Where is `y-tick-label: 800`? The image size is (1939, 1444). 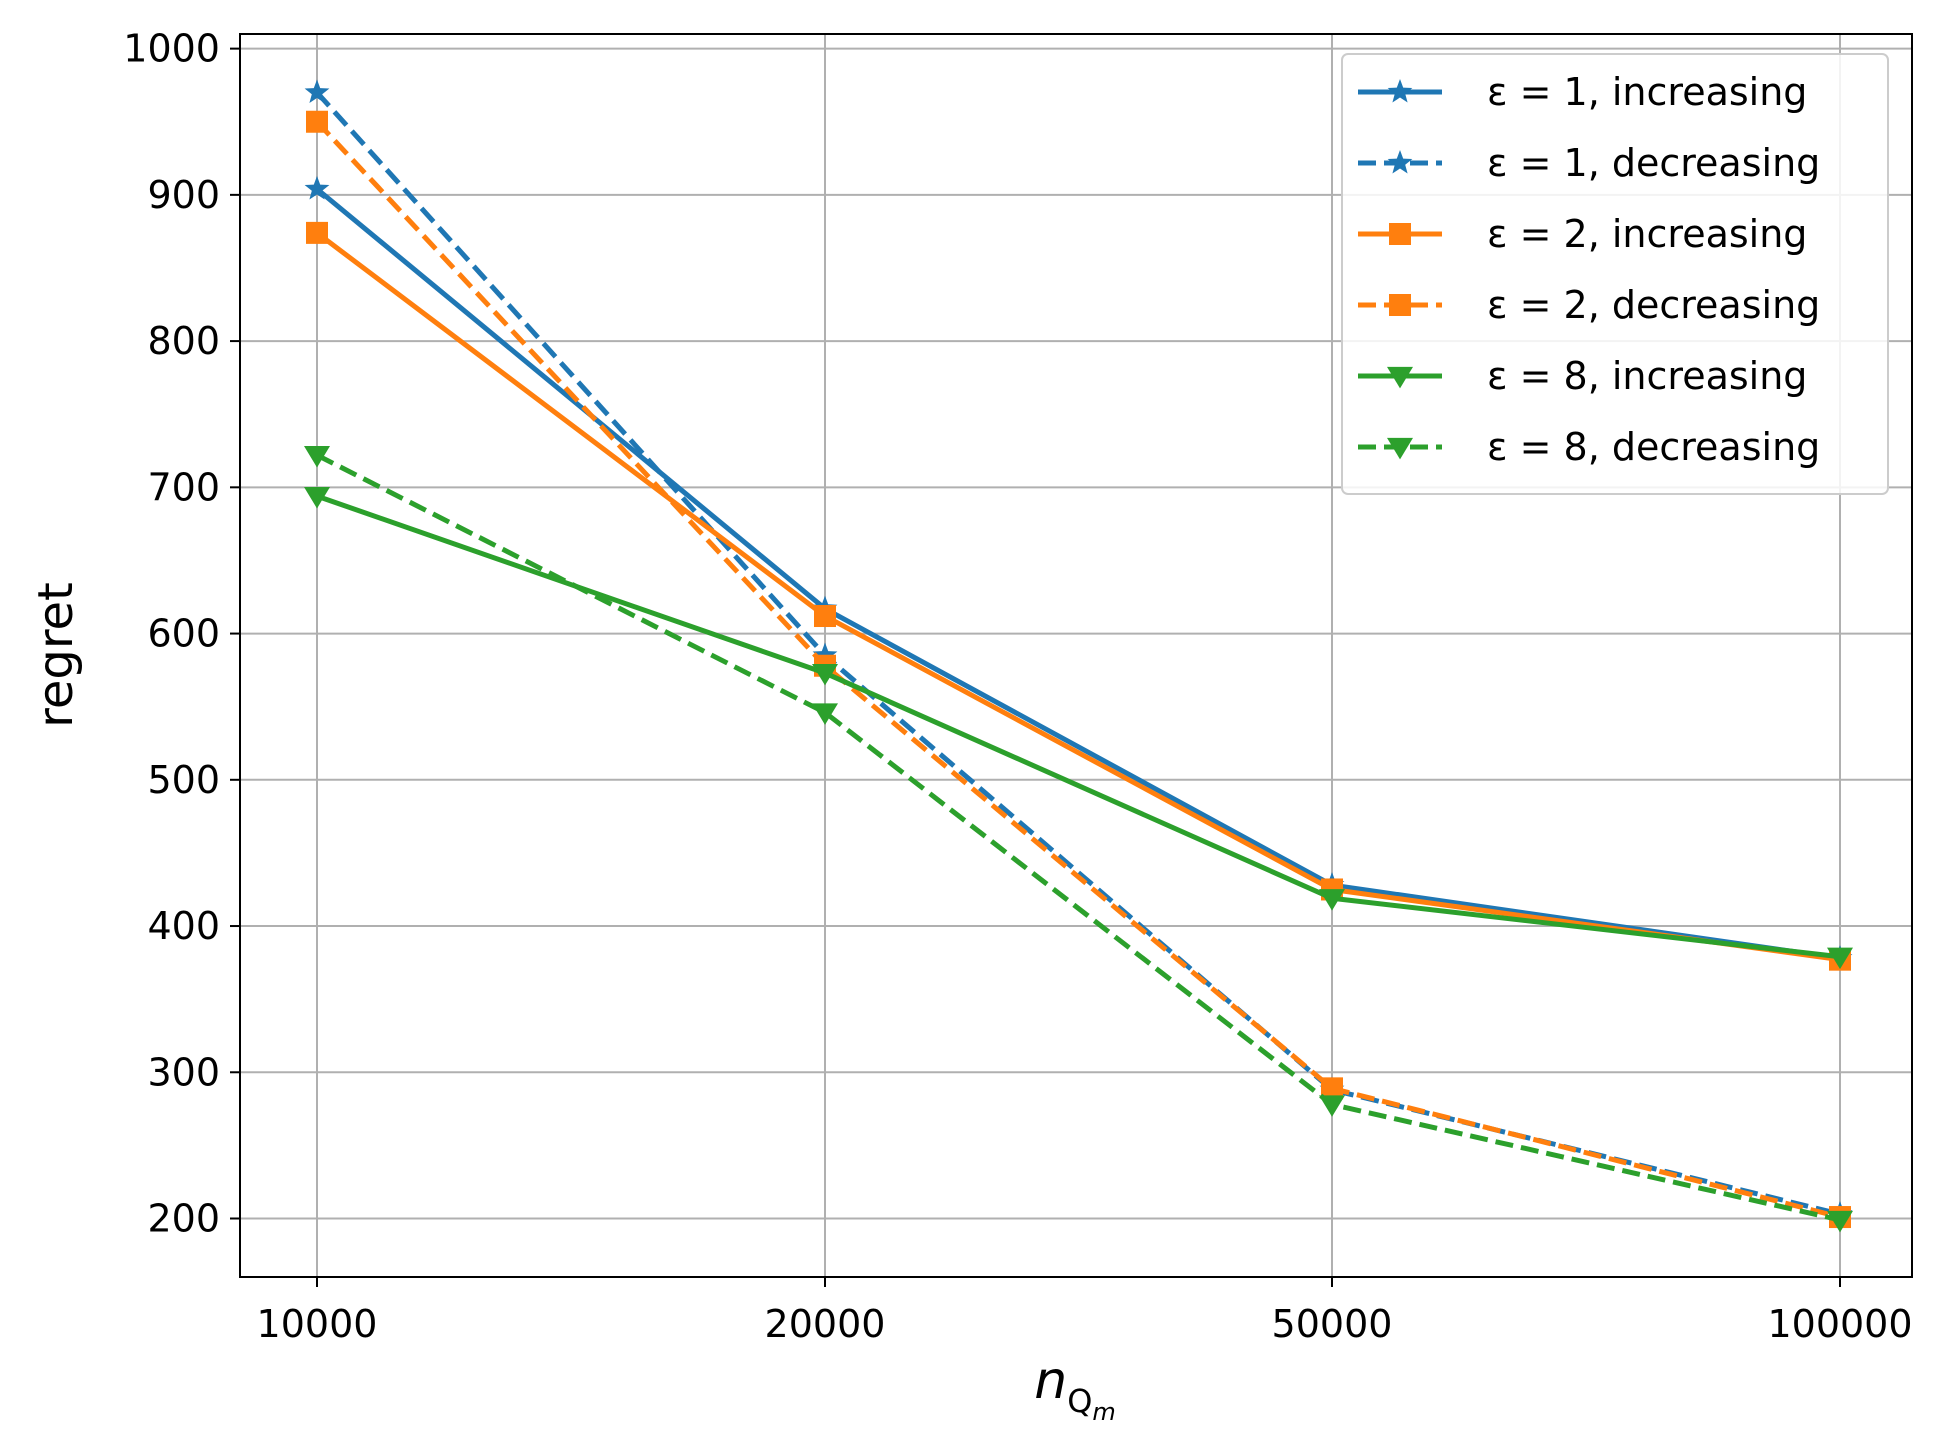
y-tick-label: 800 is located at coordinates (183, 341).